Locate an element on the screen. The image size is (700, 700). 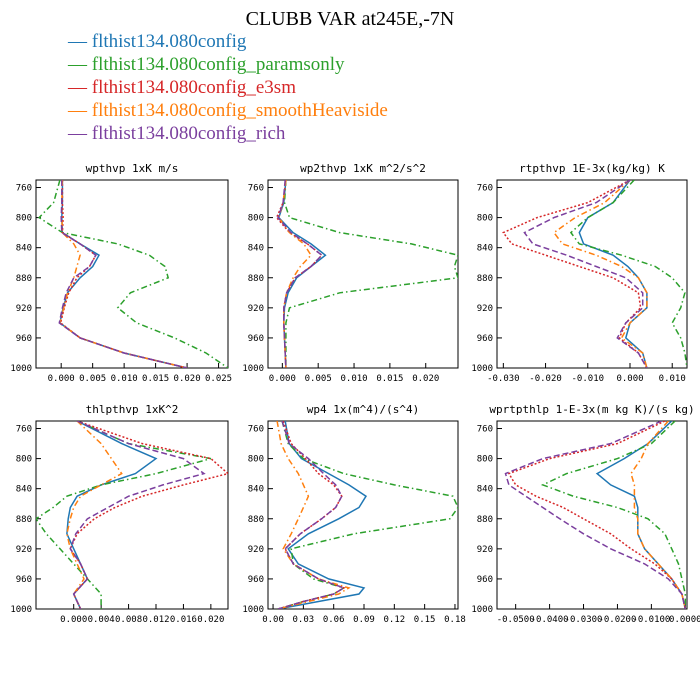
x-tick-label: 0.015 is located at coordinates (155, 379).